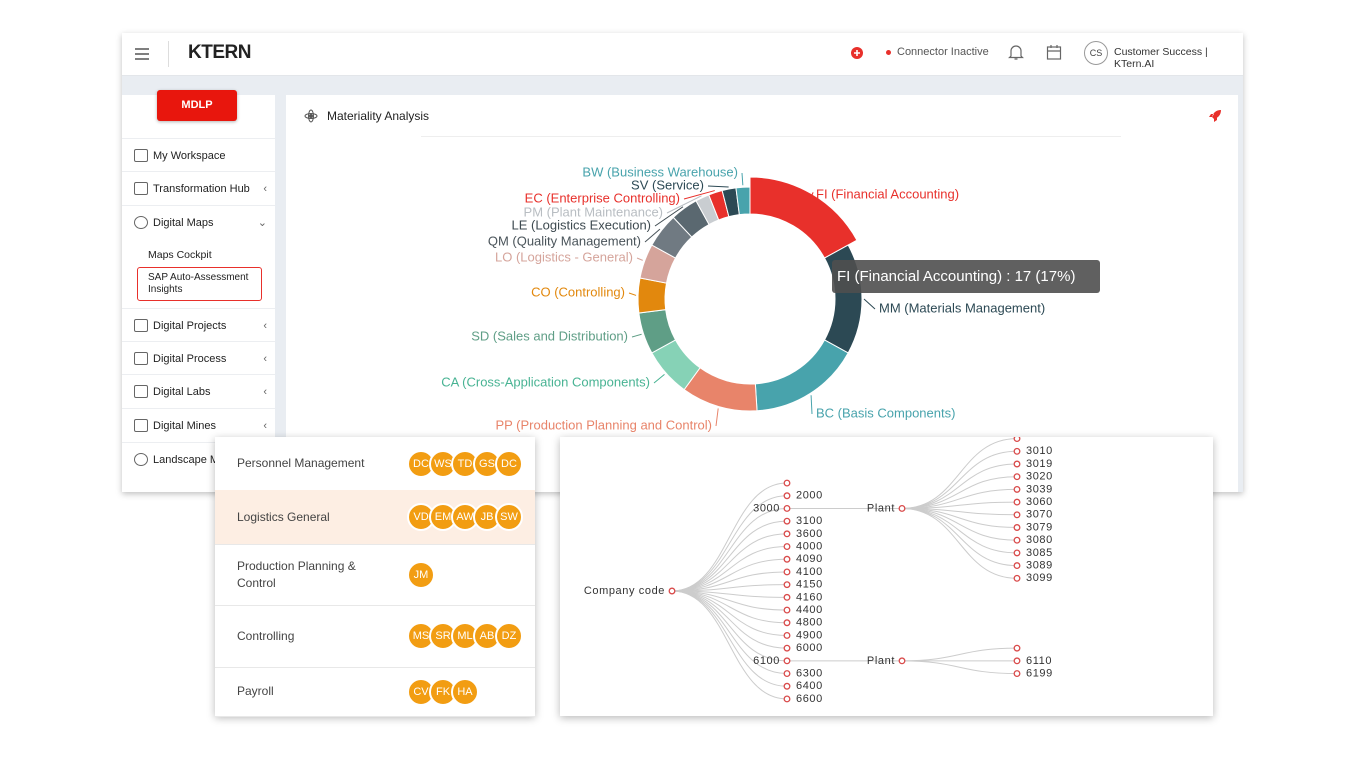 This screenshot has height=768, width=1366. What do you see at coordinates (667, 184) in the screenshot?
I see `slice-label: SV (Service)` at bounding box center [667, 184].